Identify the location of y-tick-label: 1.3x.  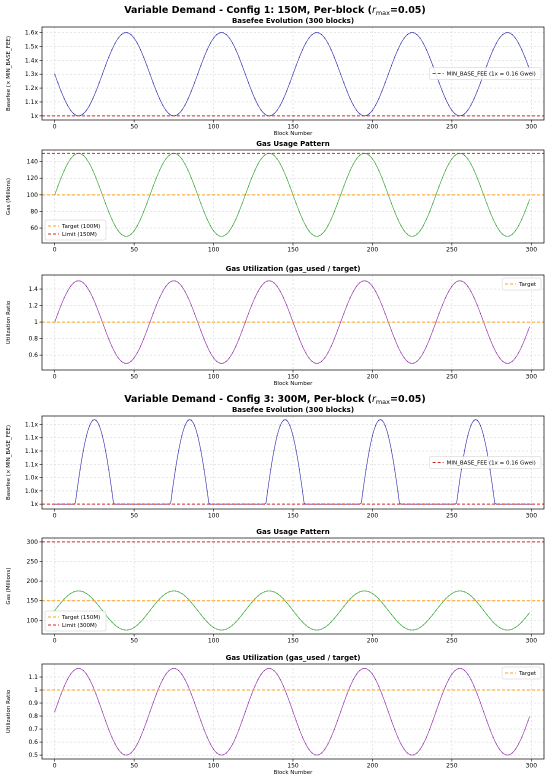
(32, 74).